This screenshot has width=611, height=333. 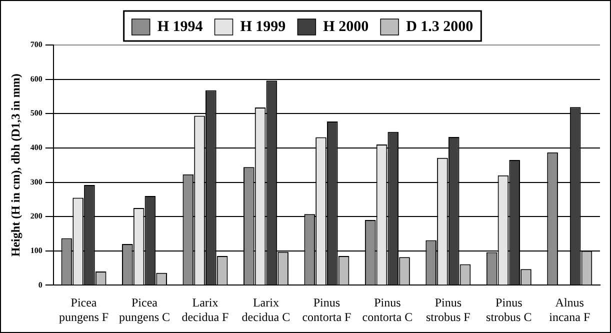 What do you see at coordinates (387, 310) in the screenshot?
I see `x-tick-label: Pinus contorta C` at bounding box center [387, 310].